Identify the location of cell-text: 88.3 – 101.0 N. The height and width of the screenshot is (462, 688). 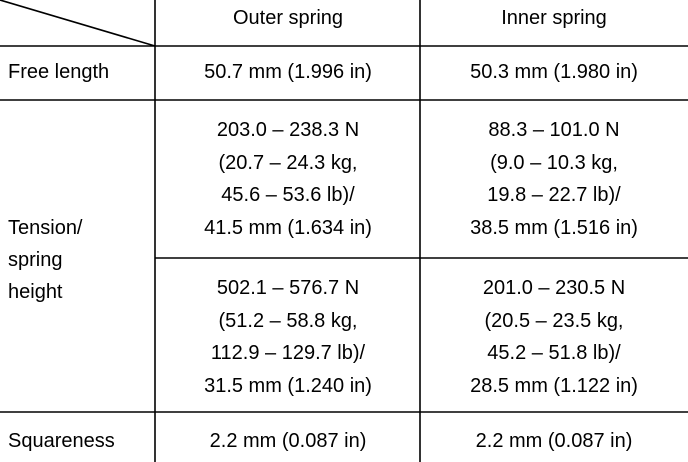
(554, 130).